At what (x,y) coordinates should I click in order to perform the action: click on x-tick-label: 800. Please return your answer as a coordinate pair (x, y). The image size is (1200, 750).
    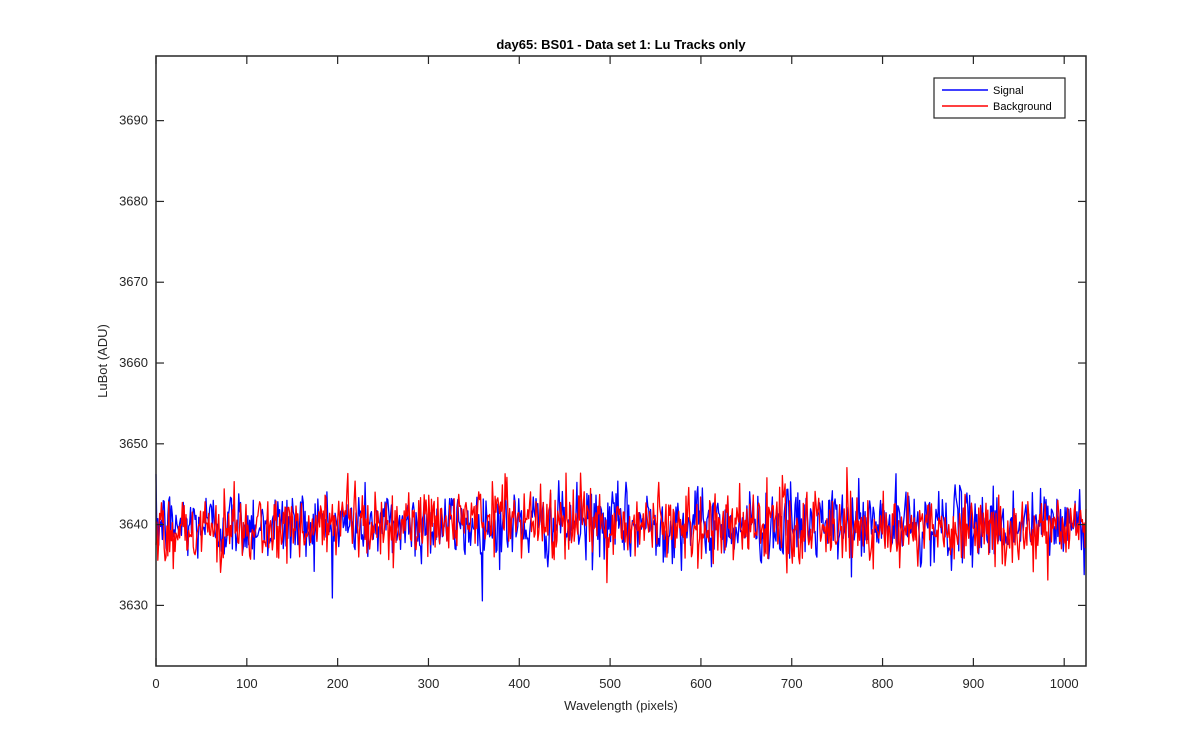
    Looking at the image, I should click on (883, 683).